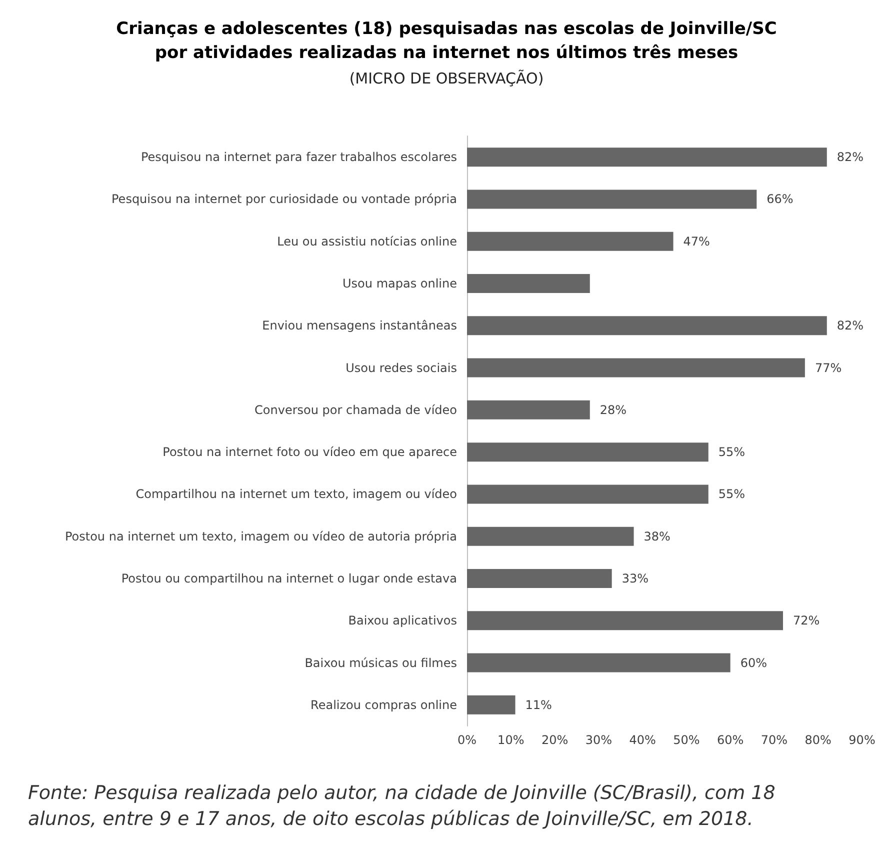 The image size is (893, 851). What do you see at coordinates (806, 621) in the screenshot?
I see `data-label: 72%` at bounding box center [806, 621].